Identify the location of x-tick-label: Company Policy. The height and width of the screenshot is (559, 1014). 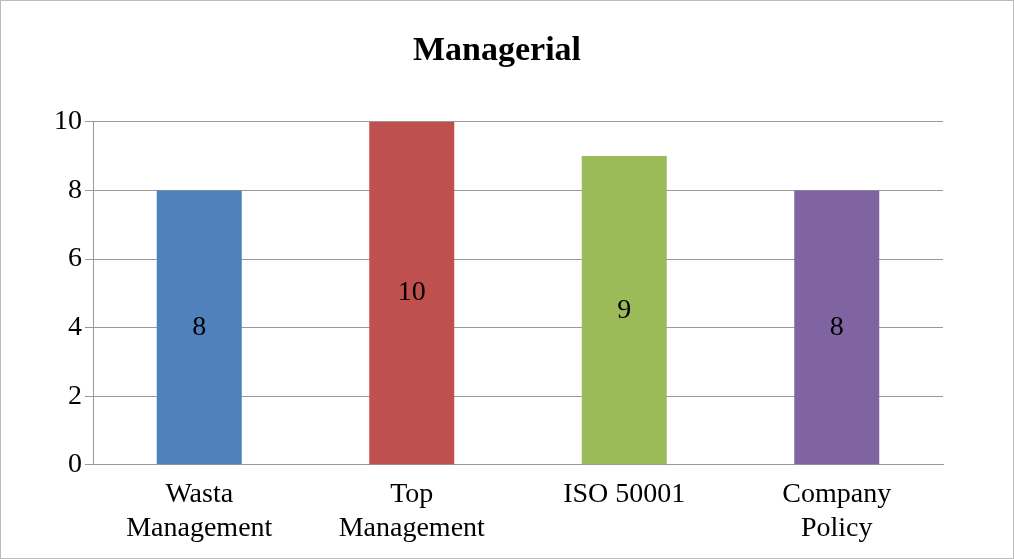
(837, 509).